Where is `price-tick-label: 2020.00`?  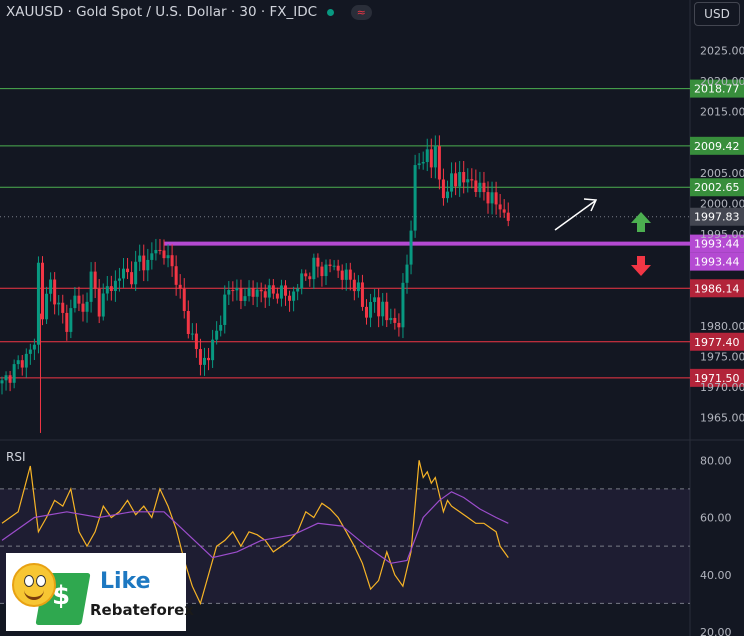 price-tick-label: 2020.00 is located at coordinates (722, 81).